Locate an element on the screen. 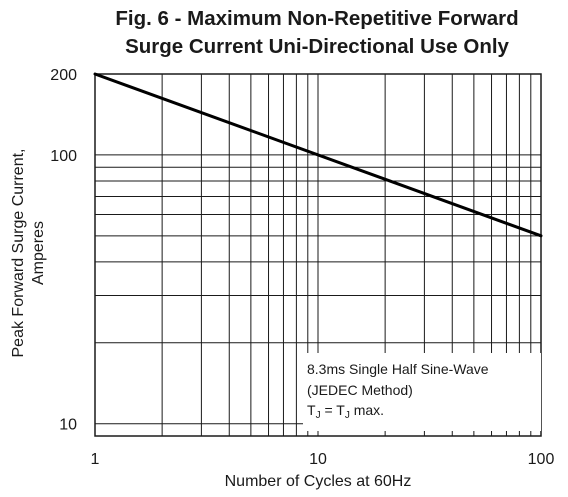 The height and width of the screenshot is (497, 568). annotation-line-3: TJ = TJ max. is located at coordinates (345, 411).